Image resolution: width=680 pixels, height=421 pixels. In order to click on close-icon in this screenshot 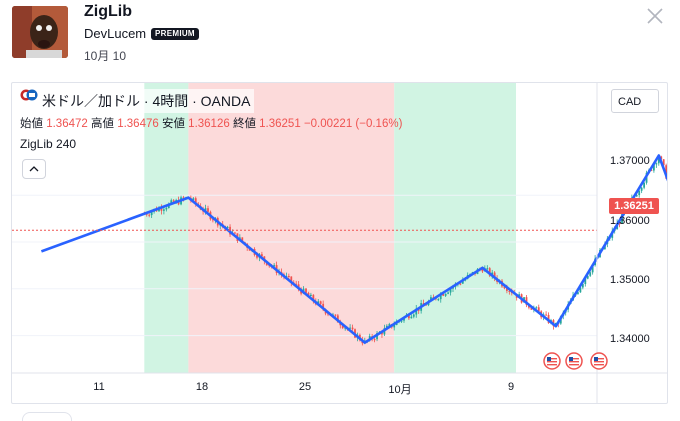, I will do `click(655, 16)`.